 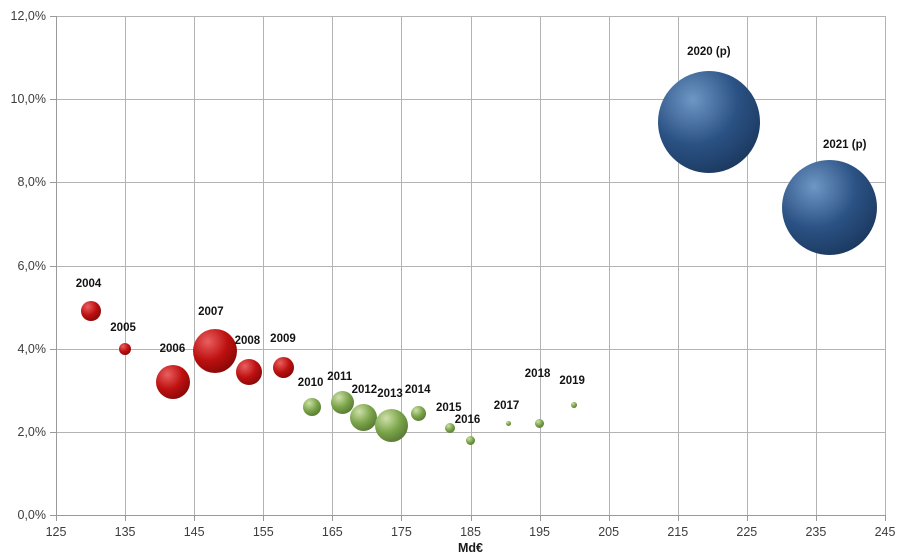 What do you see at coordinates (32, 431) in the screenshot?
I see `y-tick-label-2: 2,0%` at bounding box center [32, 431].